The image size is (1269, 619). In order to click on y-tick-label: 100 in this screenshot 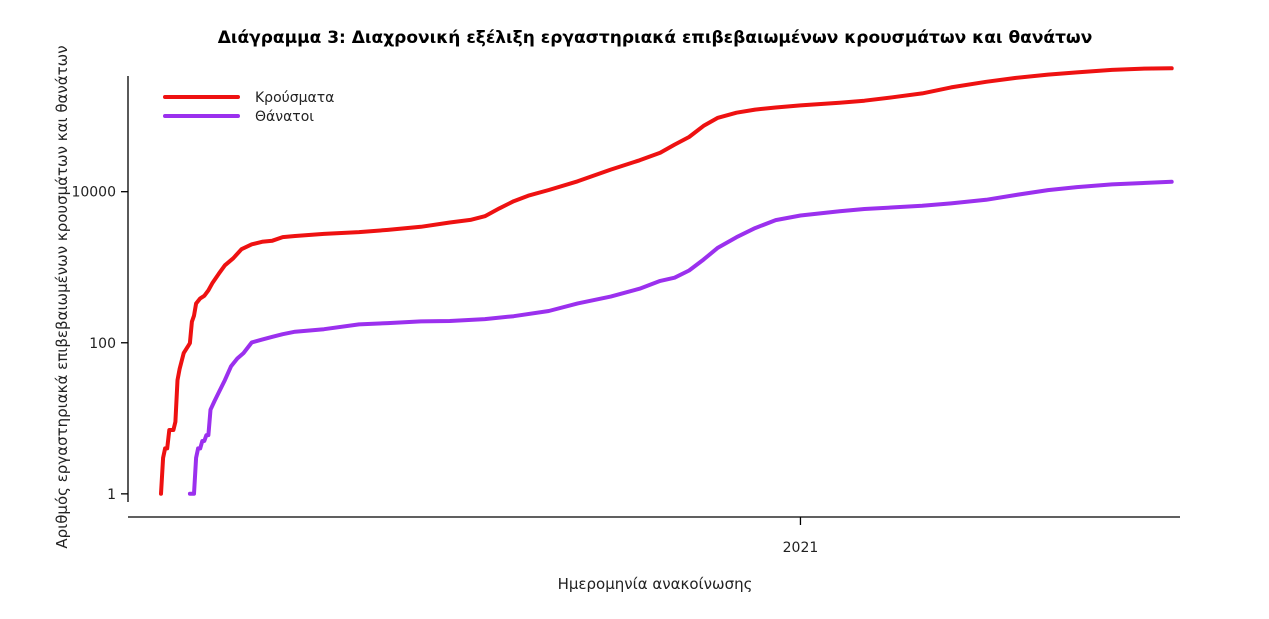, I will do `click(102, 344)`.